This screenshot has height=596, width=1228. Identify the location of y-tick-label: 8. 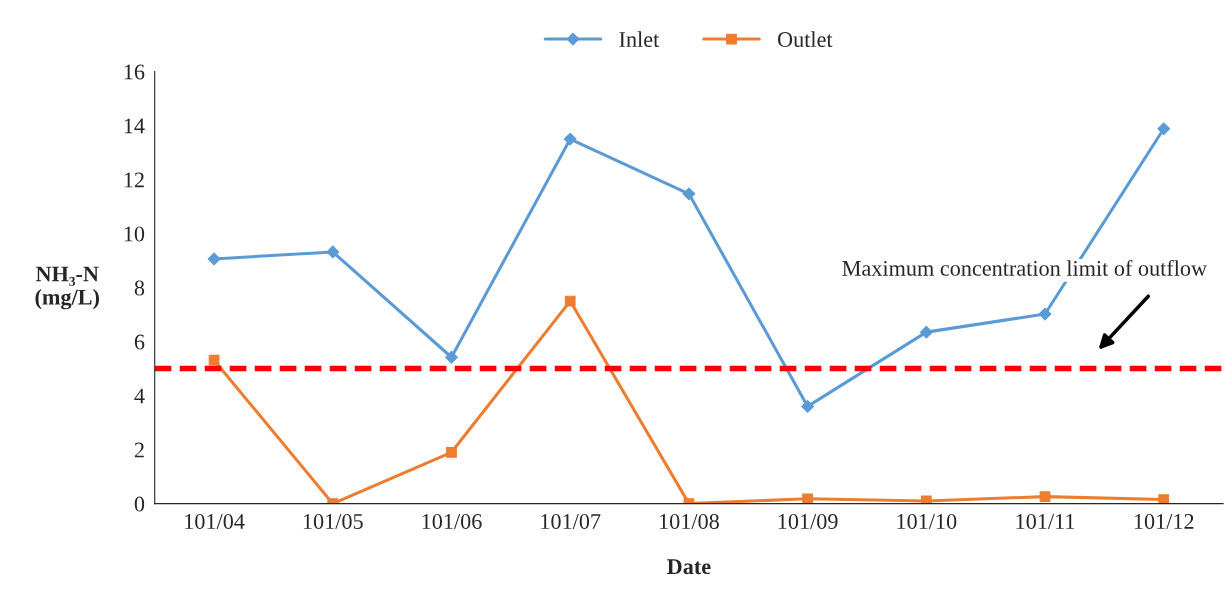
(139, 288).